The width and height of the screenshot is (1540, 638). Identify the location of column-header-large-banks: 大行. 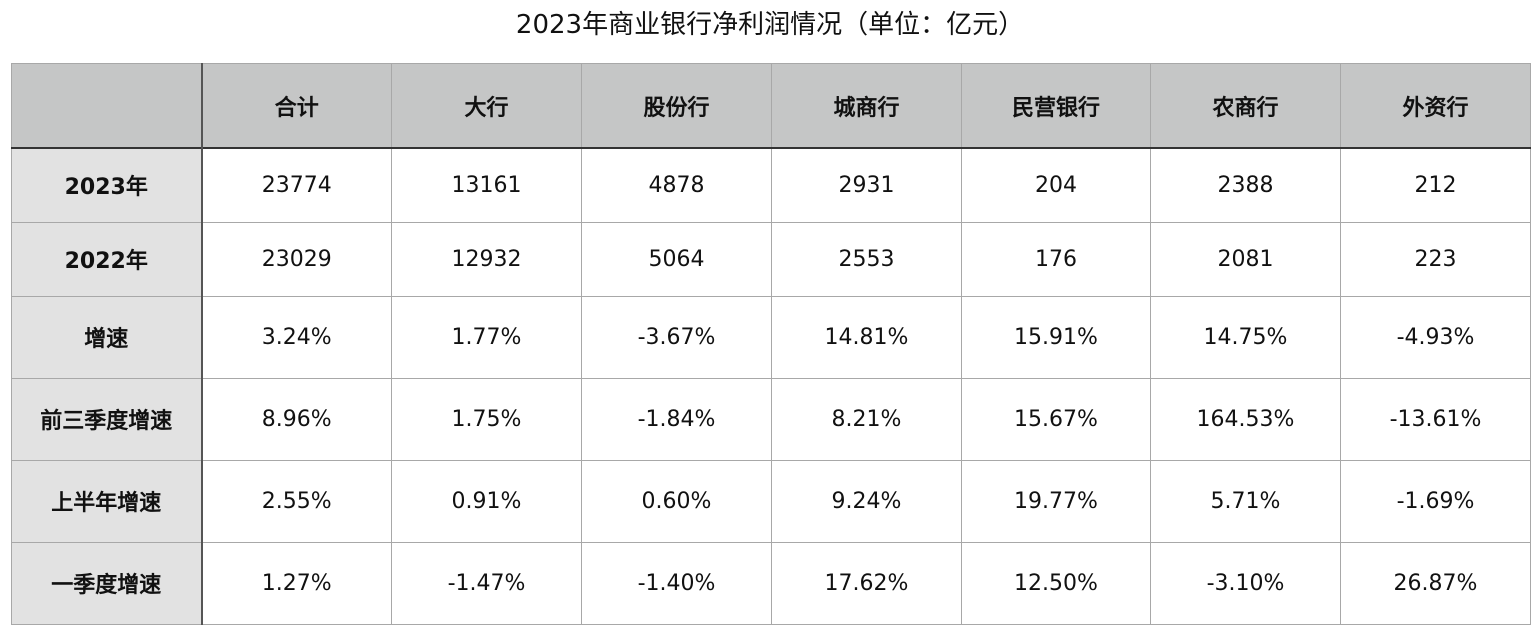
(486, 106).